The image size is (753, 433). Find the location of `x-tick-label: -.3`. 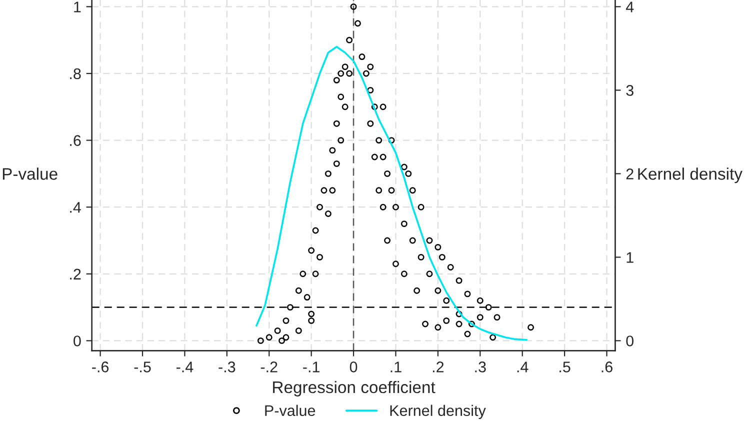

x-tick-label: -.3 is located at coordinates (227, 367).